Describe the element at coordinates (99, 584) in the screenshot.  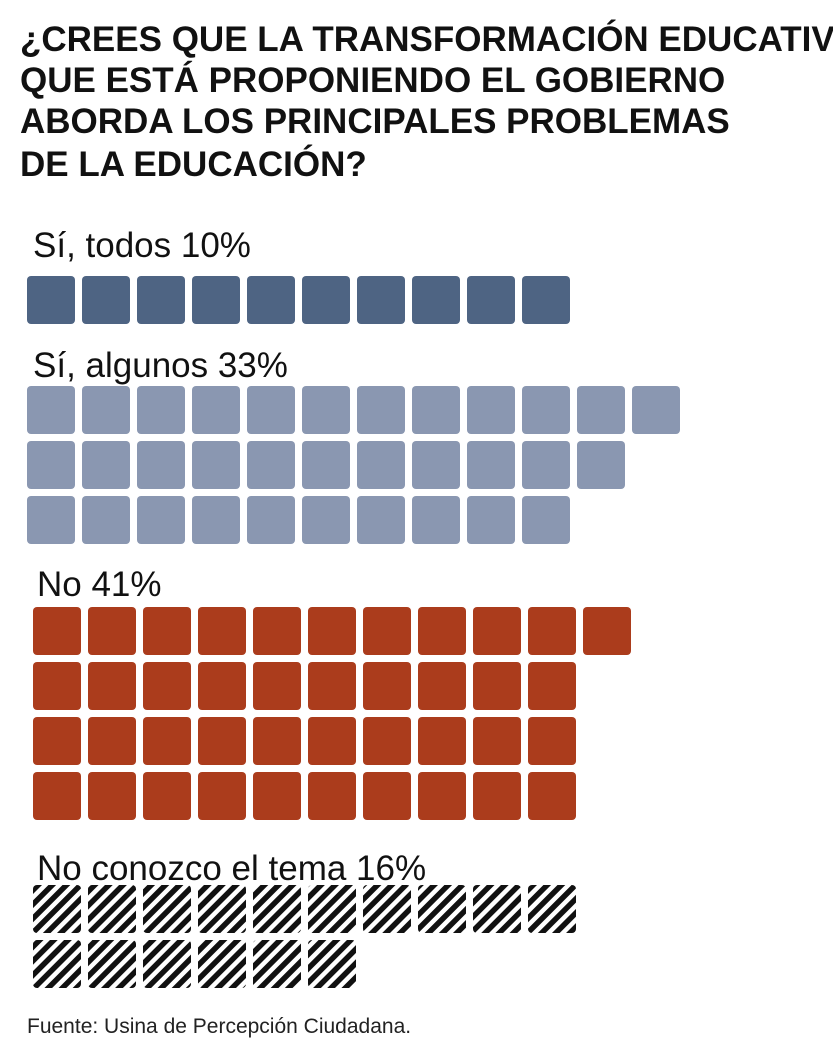
I see `category-label: No 41%` at that location.